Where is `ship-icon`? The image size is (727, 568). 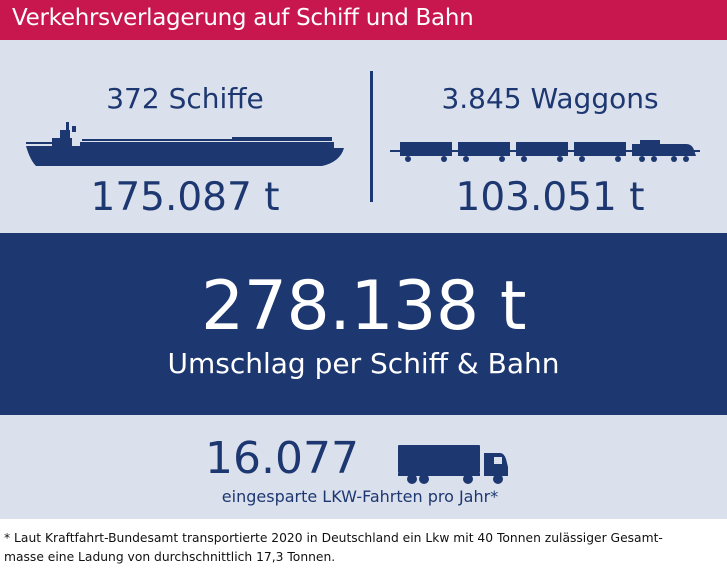
ship-icon is located at coordinates (185, 144).